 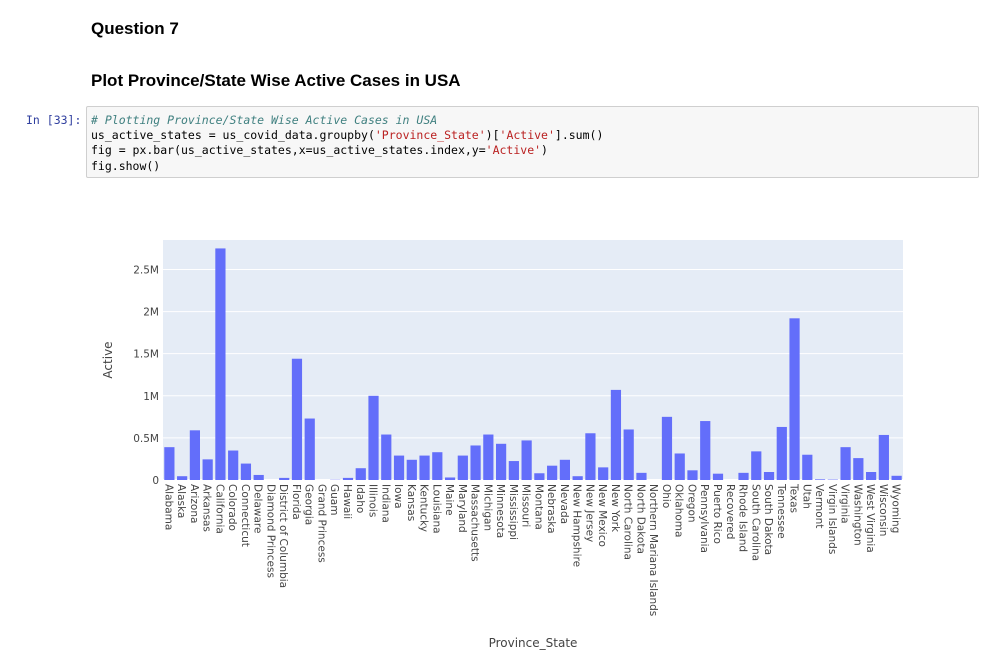 What do you see at coordinates (653, 550) in the screenshot?
I see `x-tick-label: Northern Mariana Islands` at bounding box center [653, 550].